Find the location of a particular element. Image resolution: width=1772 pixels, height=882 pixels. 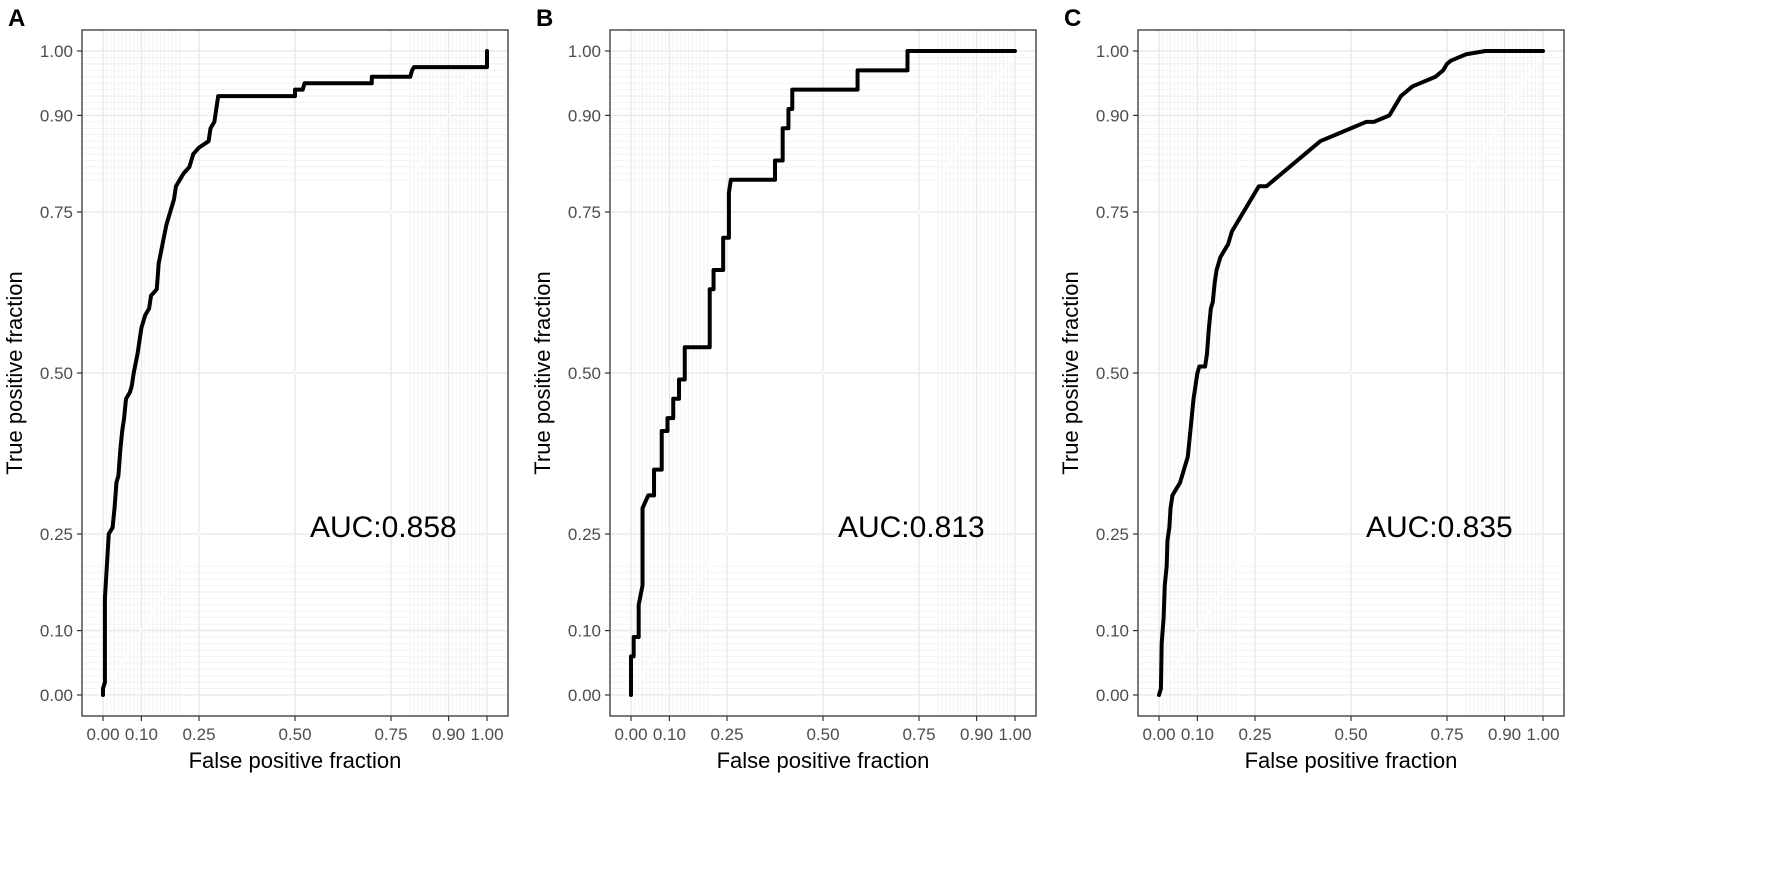

panel-label: B is located at coordinates (544, 18).